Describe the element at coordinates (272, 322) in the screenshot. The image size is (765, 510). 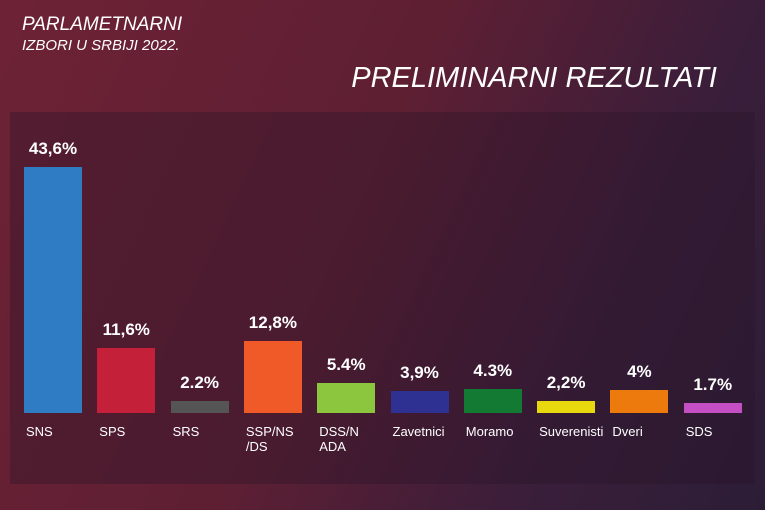
I see `value-label: 12,8%` at that location.